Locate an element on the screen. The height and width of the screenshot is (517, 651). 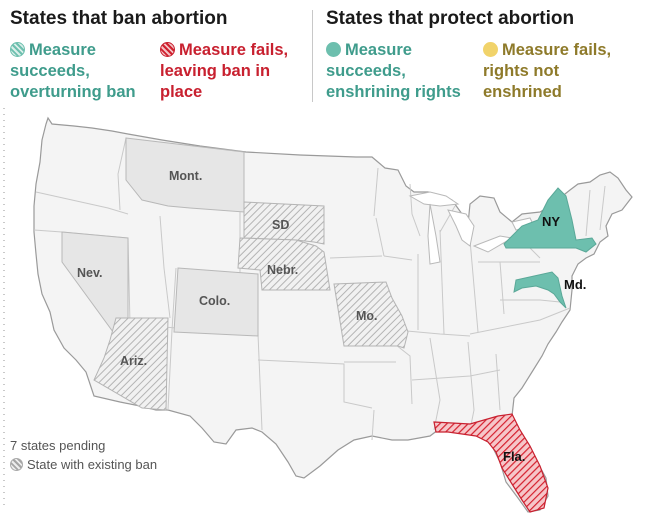
legend-label: Measure succeeds, enshrining rights is located at coordinates (393, 71).